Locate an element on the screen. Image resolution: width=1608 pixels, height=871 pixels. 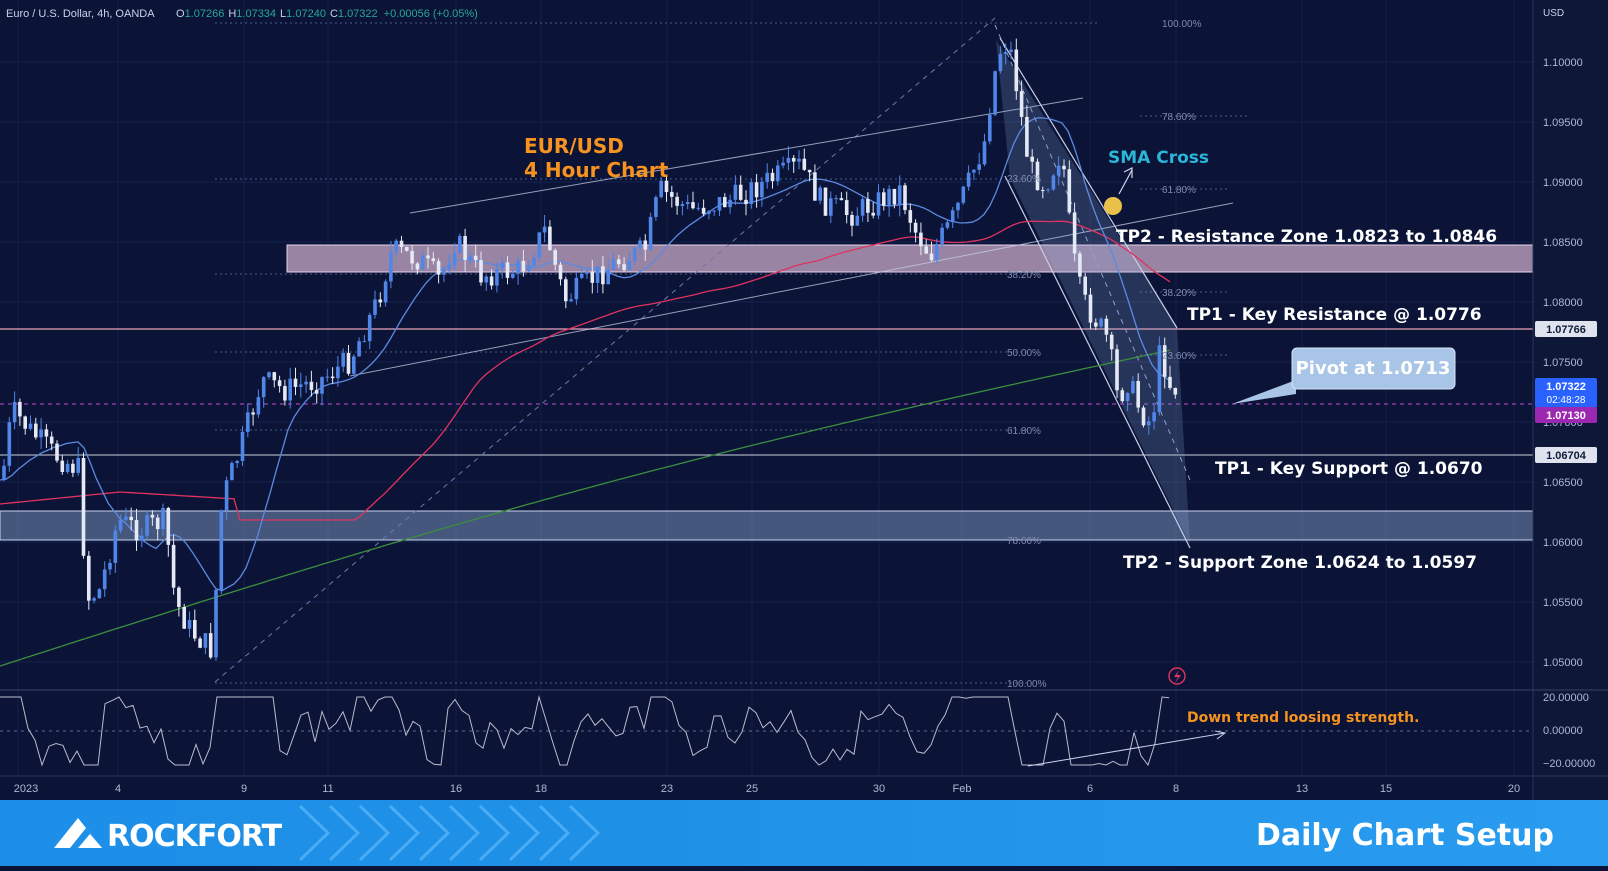
pivot-callout is located at coordinates (1373, 368).